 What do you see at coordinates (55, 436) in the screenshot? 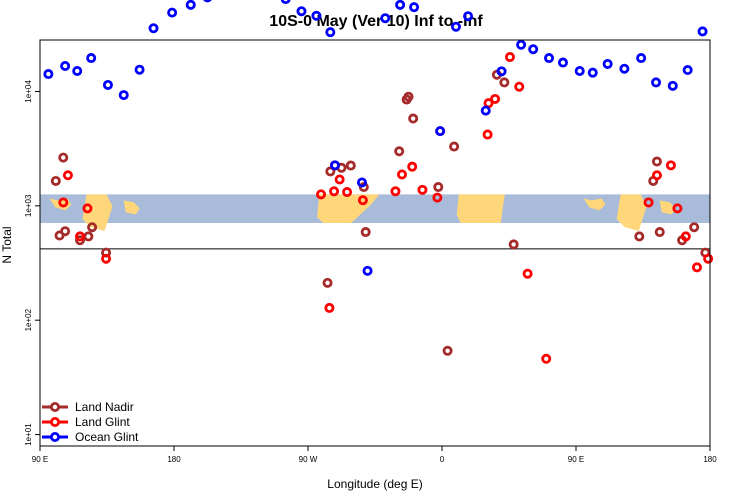
I see `legend-marker-ocean-glint` at bounding box center [55, 436].